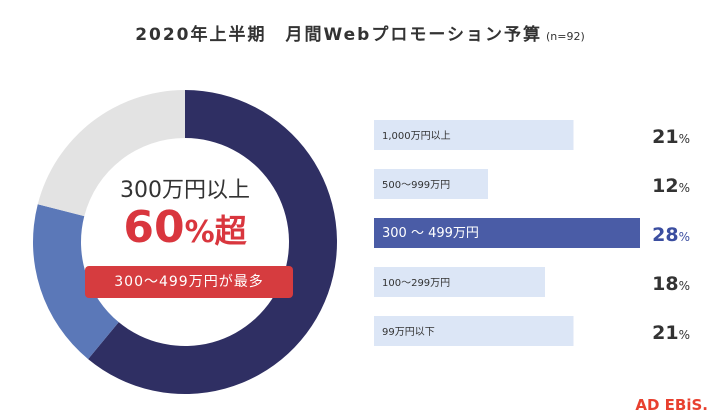  What do you see at coordinates (416, 136) in the screenshot?
I see `bar-category-label-0: 1,000万円以上` at bounding box center [416, 136].